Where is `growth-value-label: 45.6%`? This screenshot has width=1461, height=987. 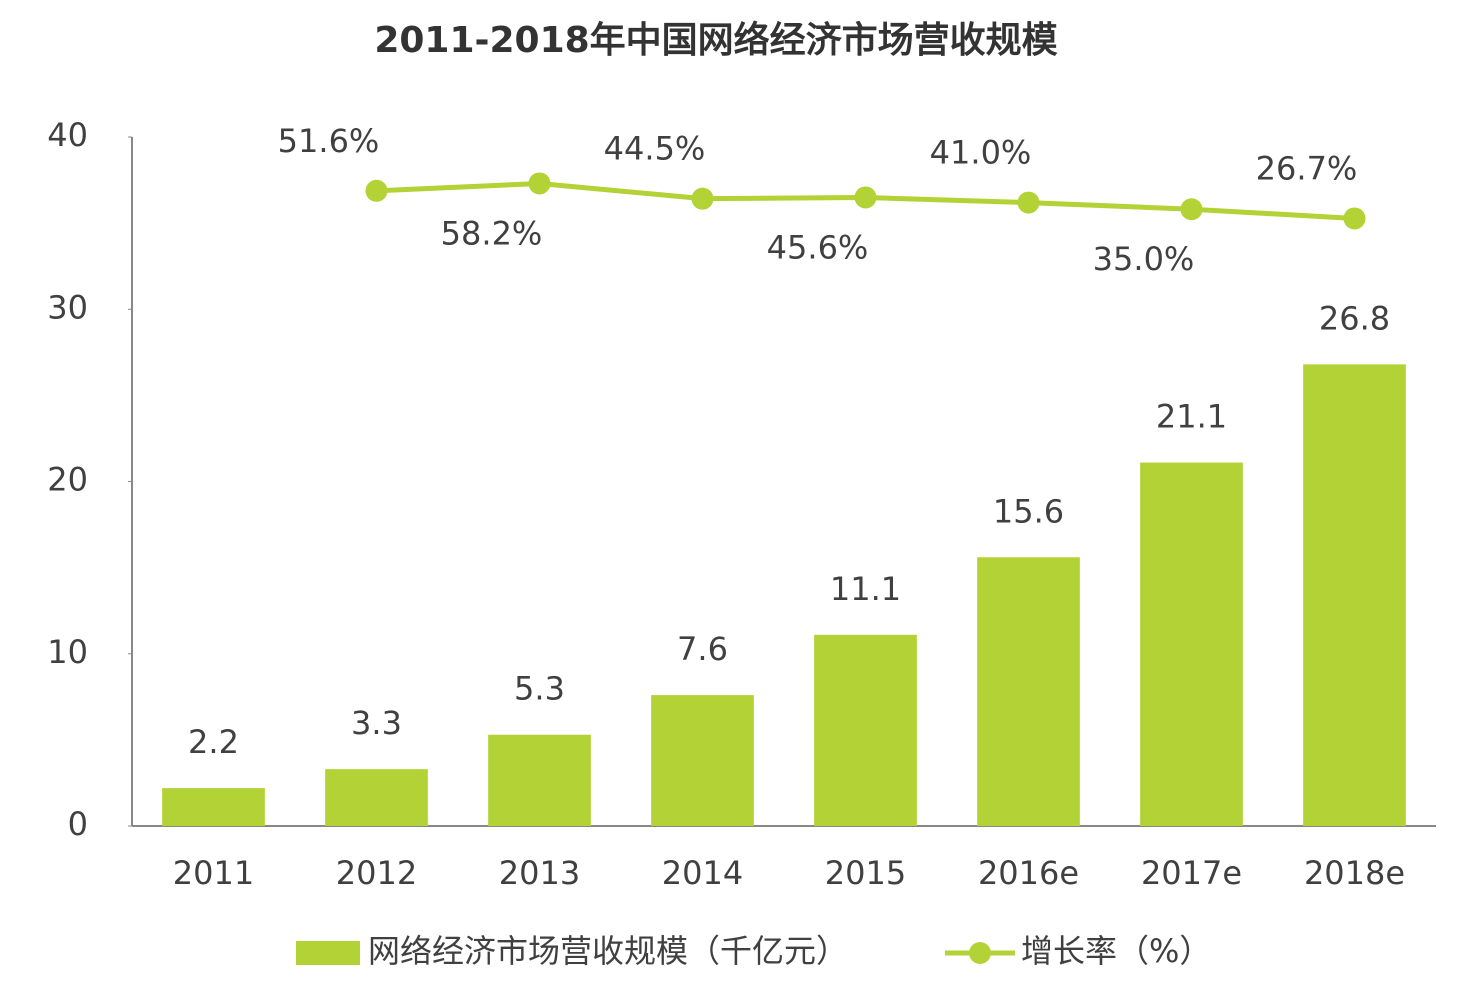 growth-value-label: 45.6% is located at coordinates (818, 247).